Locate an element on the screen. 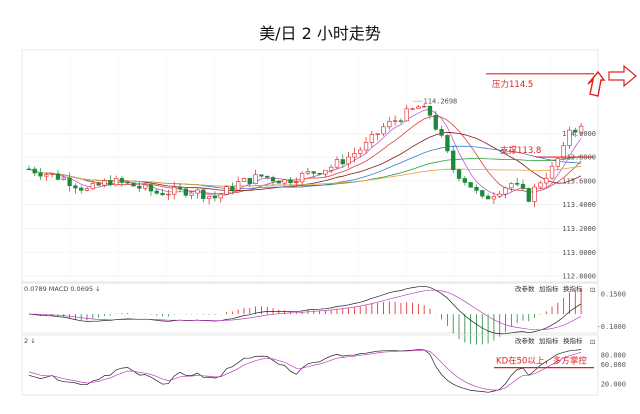  kd-k-line is located at coordinates (305, 371).